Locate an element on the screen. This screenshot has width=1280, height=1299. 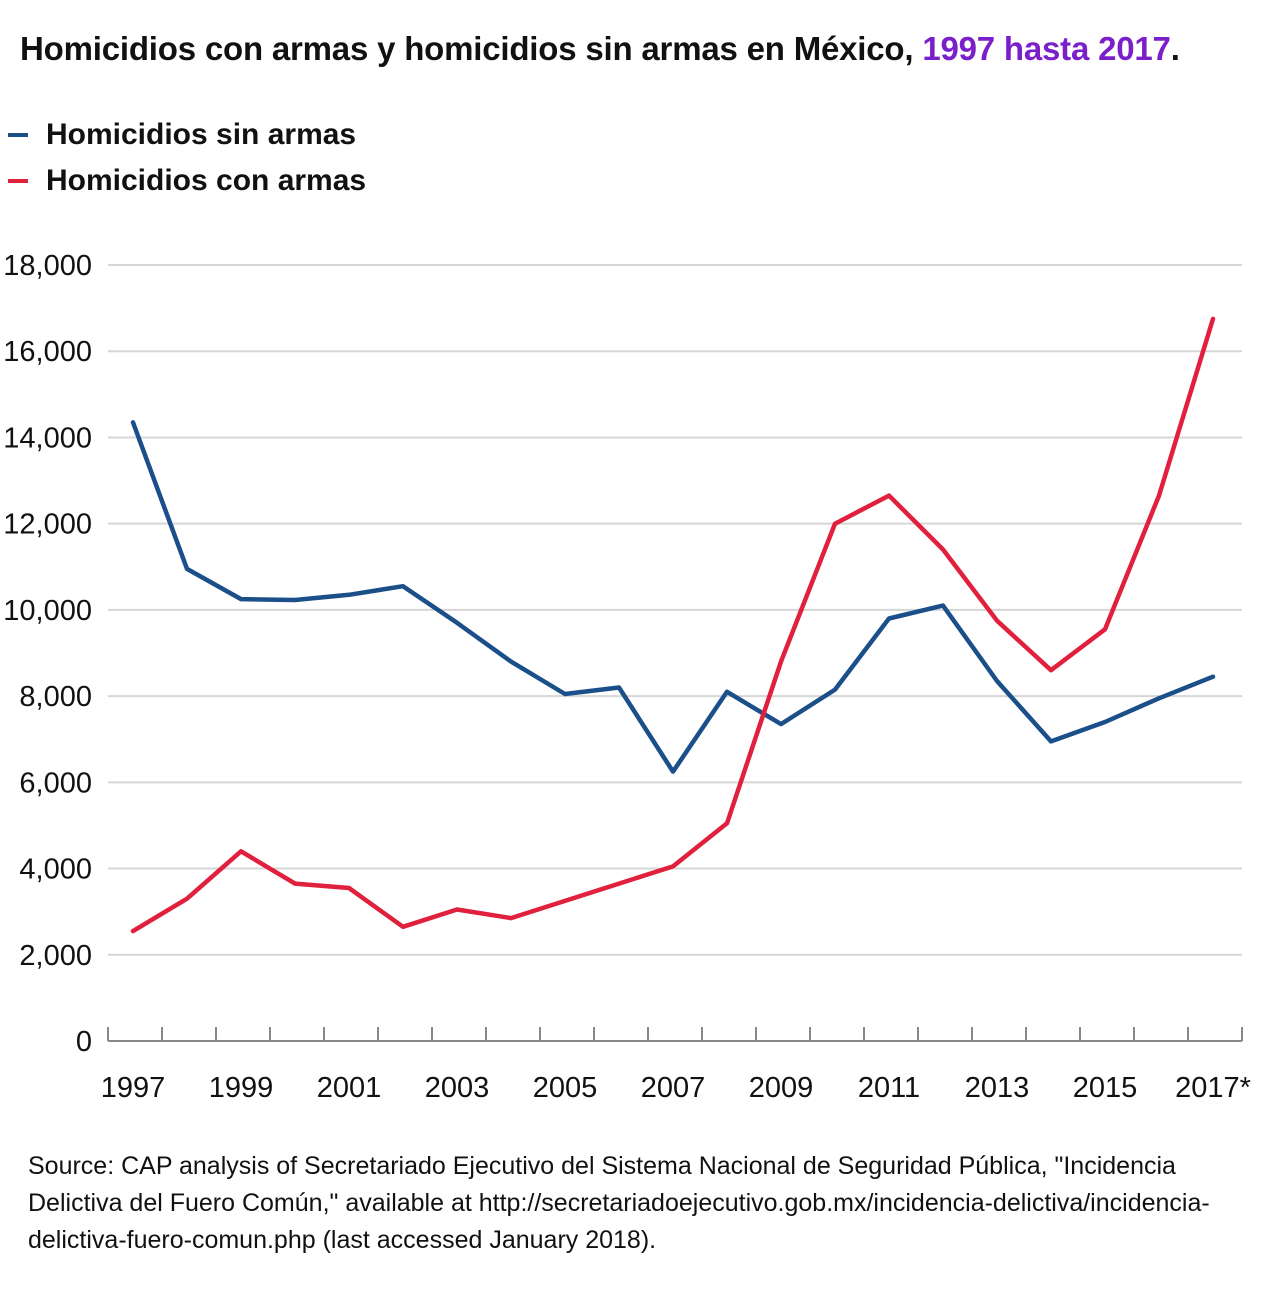
y-tick-label: 2,000 is located at coordinates (55, 956).